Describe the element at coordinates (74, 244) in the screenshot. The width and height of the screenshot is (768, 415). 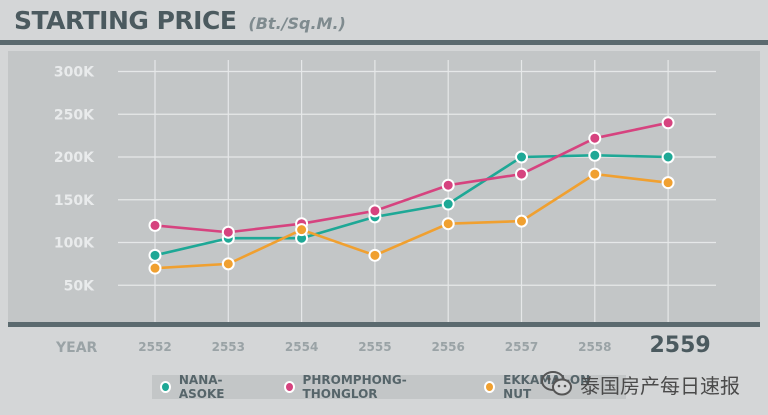
I see `y-tick-label: 100K` at that location.